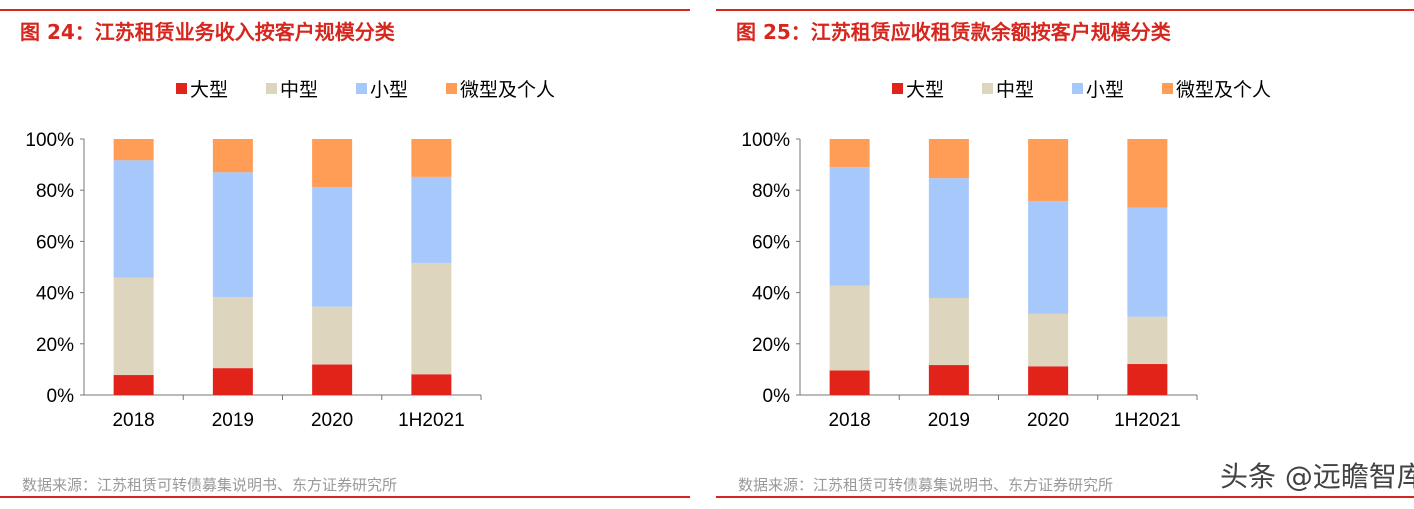  What do you see at coordinates (207, 32) in the screenshot?
I see `chart-title: 图 24：江苏租赁业务收入按客户规模分类` at bounding box center [207, 32].